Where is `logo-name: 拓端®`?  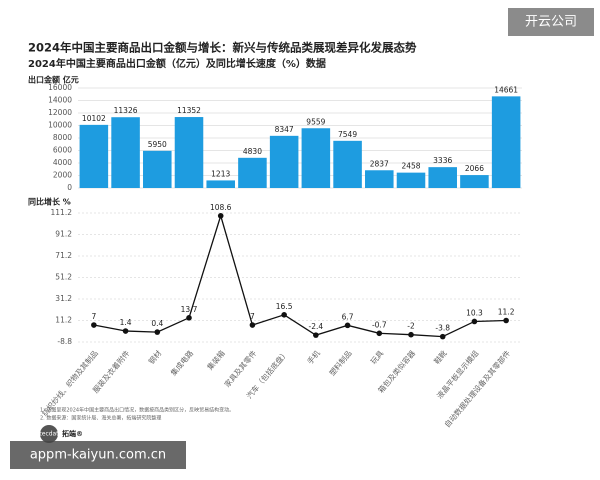 logo-name: 拓端® is located at coordinates (72, 433).